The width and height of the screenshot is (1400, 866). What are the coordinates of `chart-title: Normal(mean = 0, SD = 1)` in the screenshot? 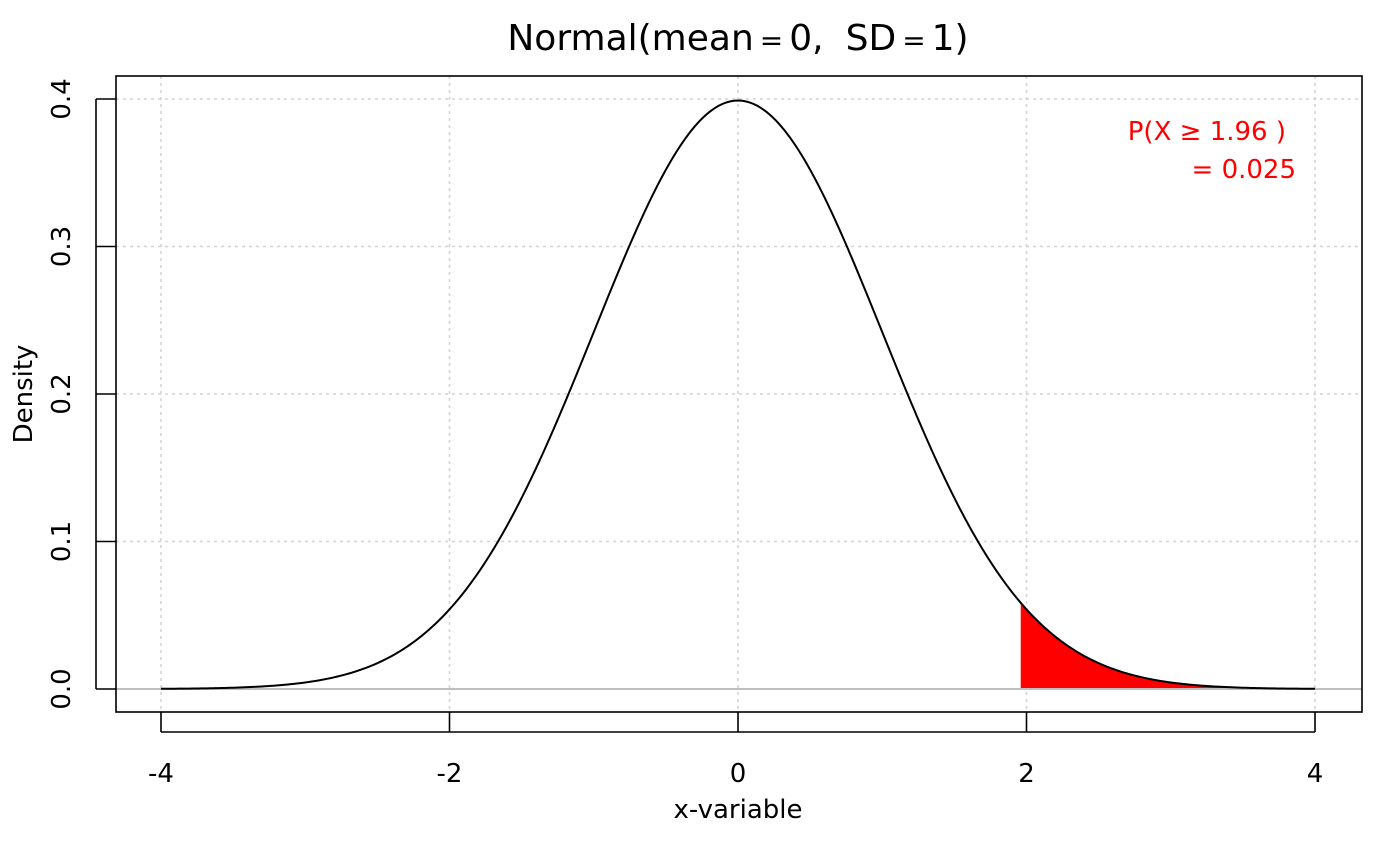 It's located at (737, 38).